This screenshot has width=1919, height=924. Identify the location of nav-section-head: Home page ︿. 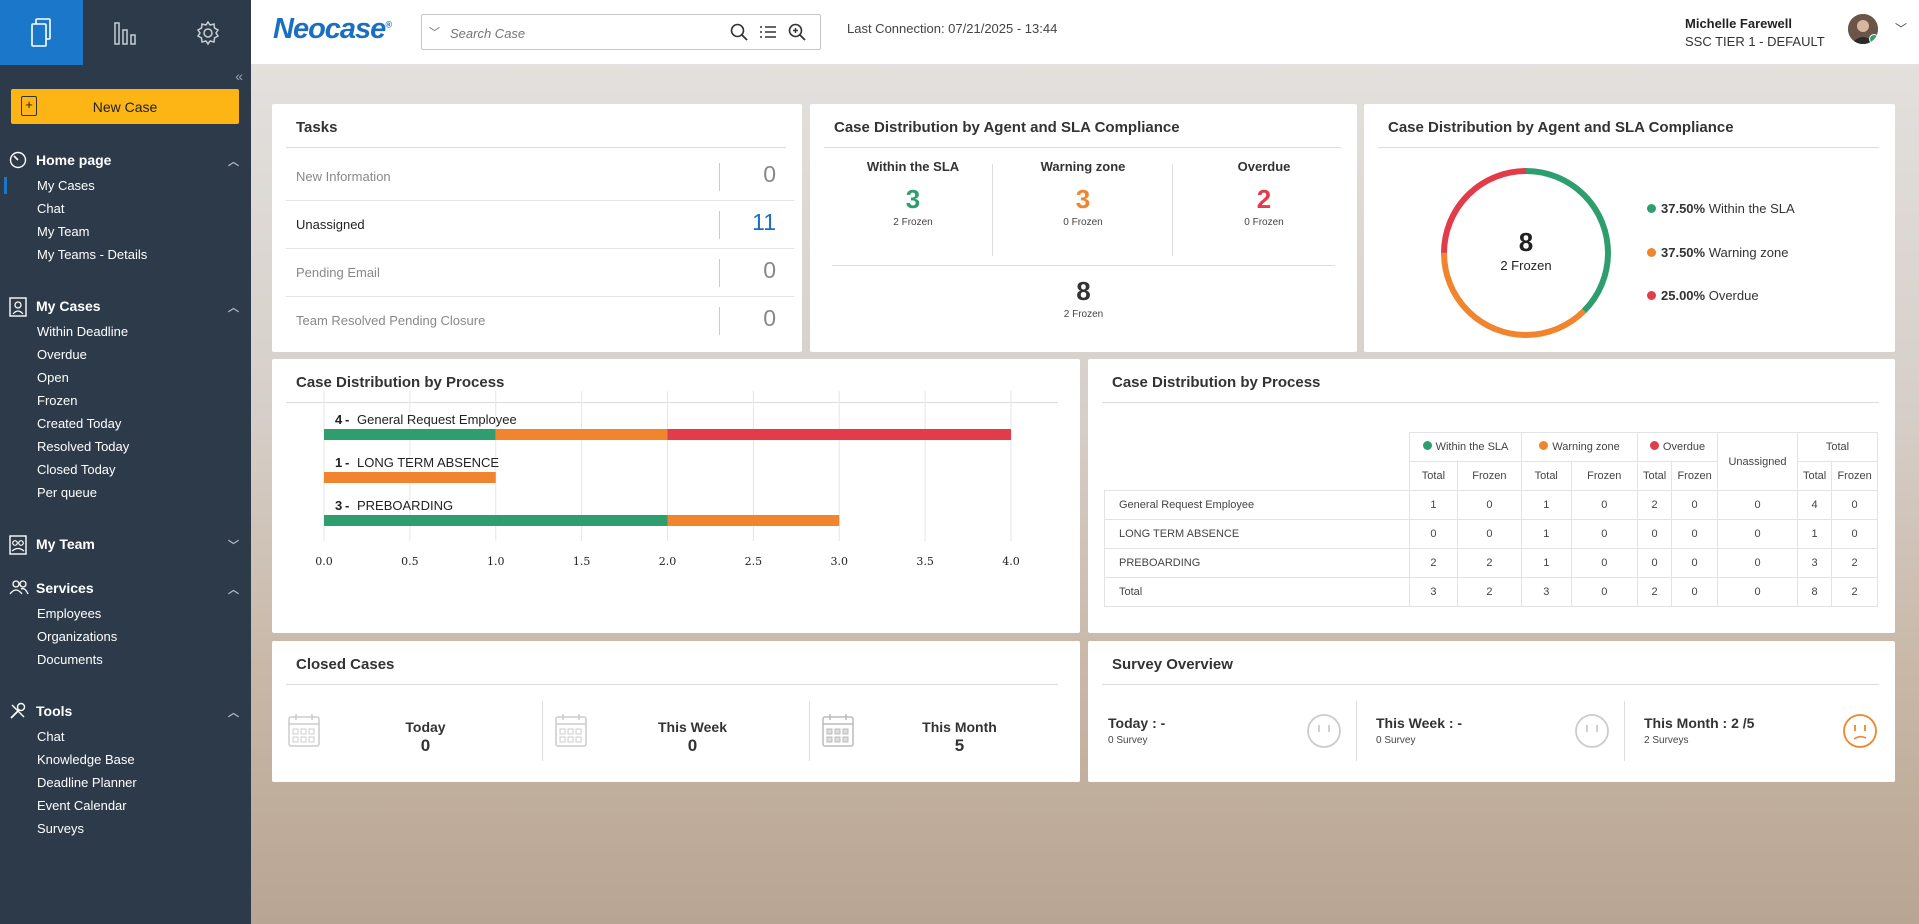
(125, 160).